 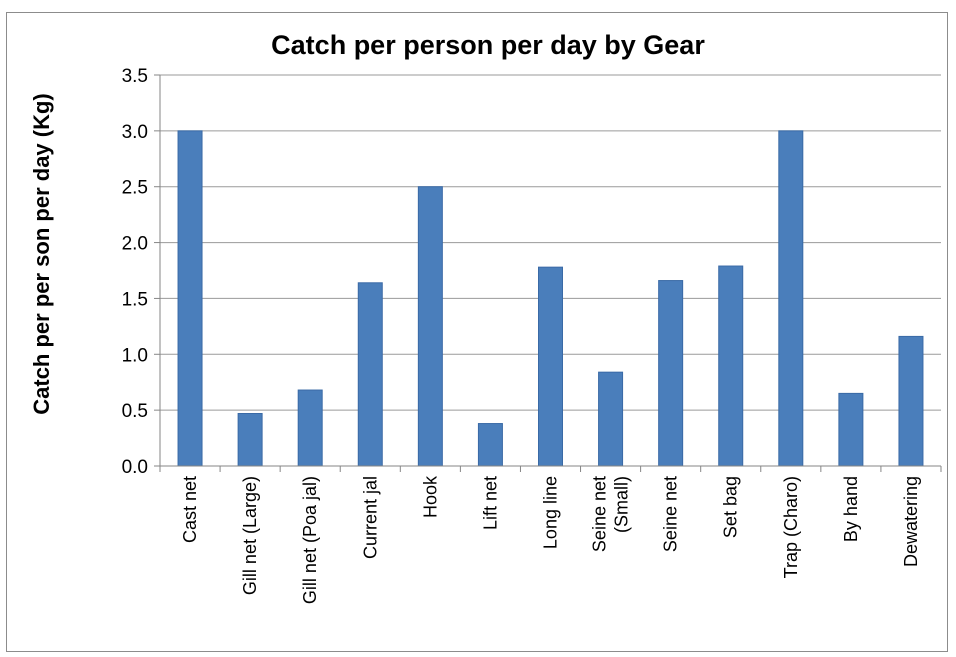 What do you see at coordinates (135, 299) in the screenshot?
I see `y-tick-label: 1.5` at bounding box center [135, 299].